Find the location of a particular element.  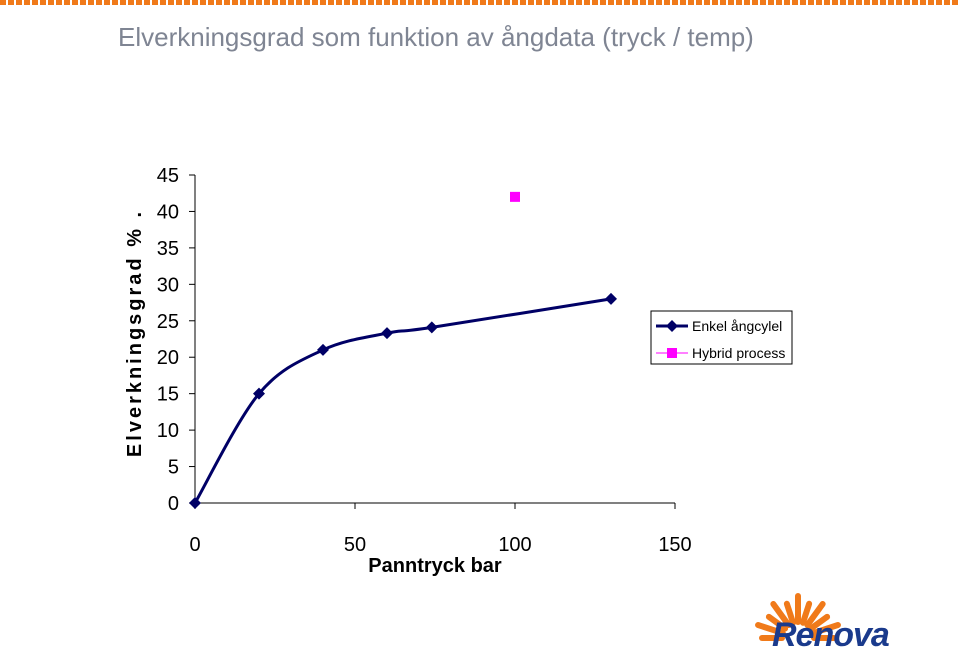

y-tick-label: 45 is located at coordinates (168, 176).